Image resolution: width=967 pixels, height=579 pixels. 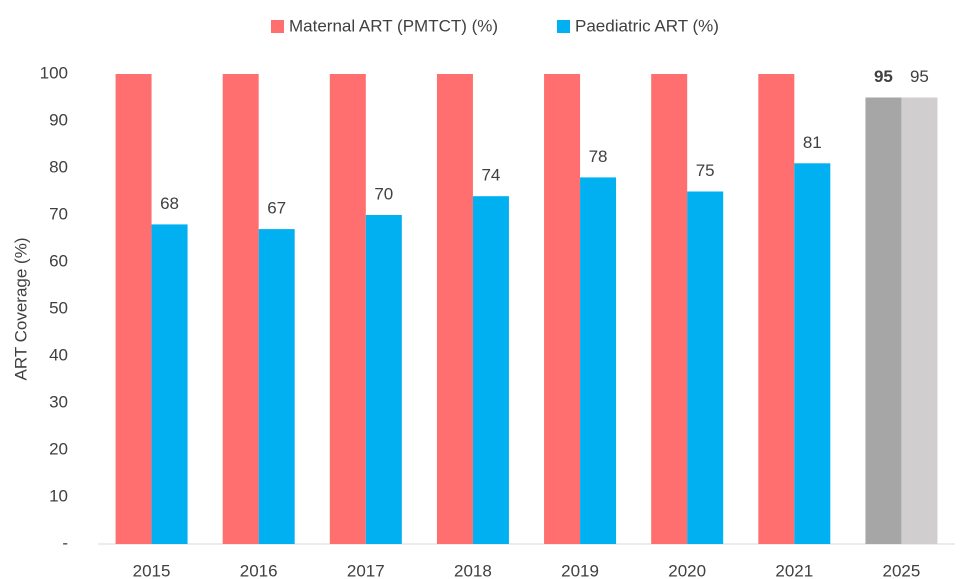 What do you see at coordinates (58, 448) in the screenshot?
I see `y-tick-label: 20` at bounding box center [58, 448].